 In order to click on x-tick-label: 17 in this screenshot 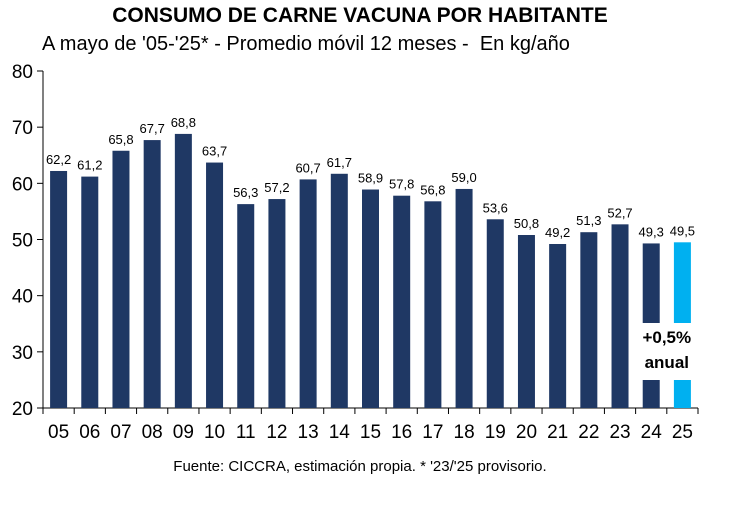, I will do `click(432, 432)`.